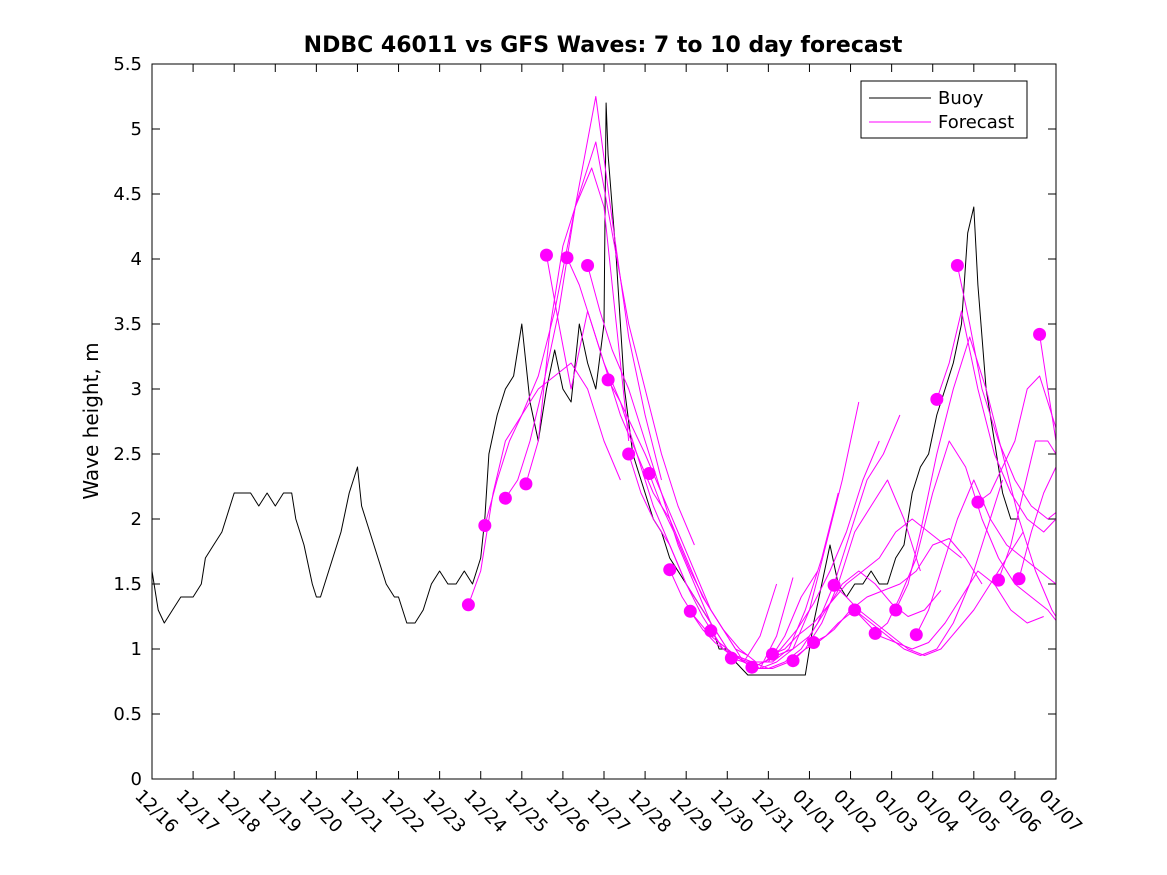 The height and width of the screenshot is (875, 1167). I want to click on legend: Buoy Forecast, so click(944, 109).